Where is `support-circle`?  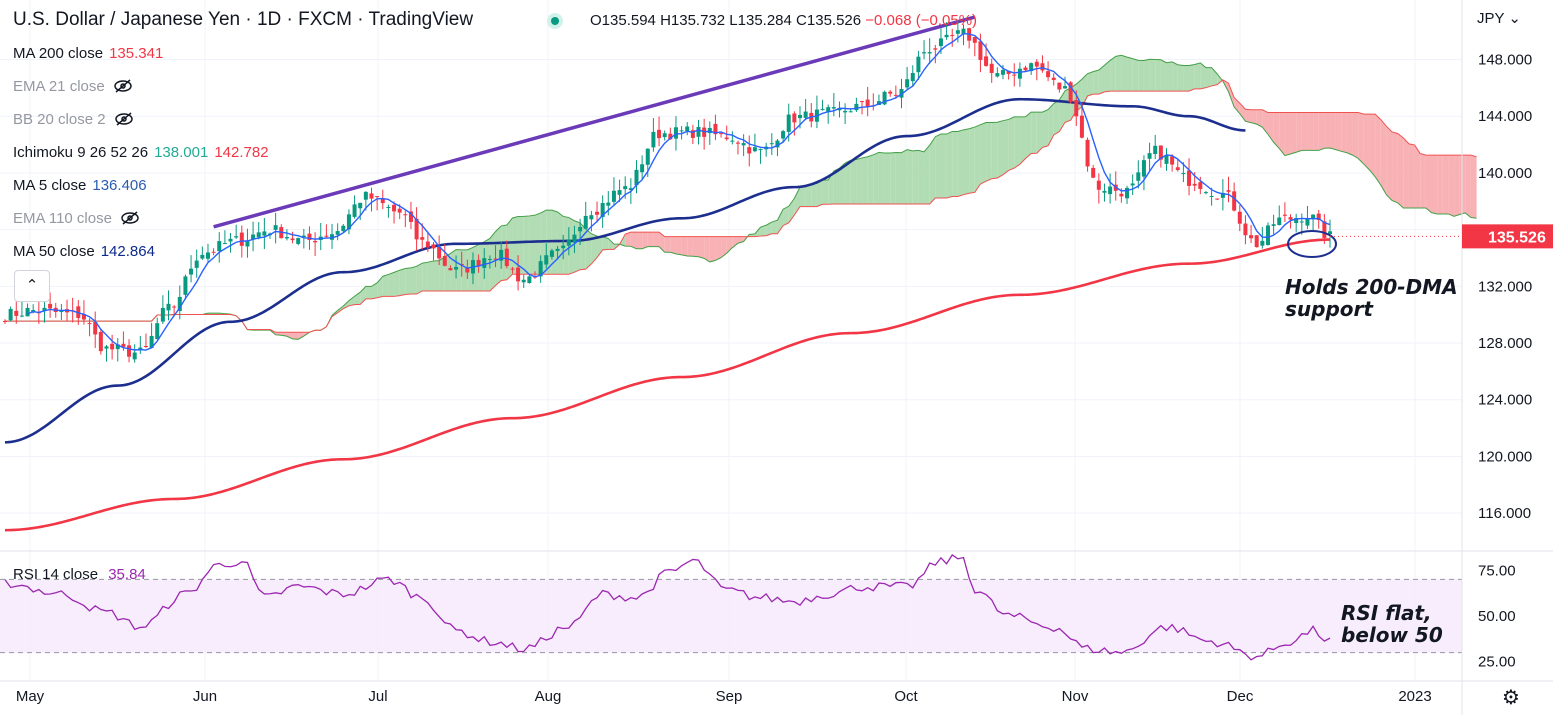 support-circle is located at coordinates (1312, 244).